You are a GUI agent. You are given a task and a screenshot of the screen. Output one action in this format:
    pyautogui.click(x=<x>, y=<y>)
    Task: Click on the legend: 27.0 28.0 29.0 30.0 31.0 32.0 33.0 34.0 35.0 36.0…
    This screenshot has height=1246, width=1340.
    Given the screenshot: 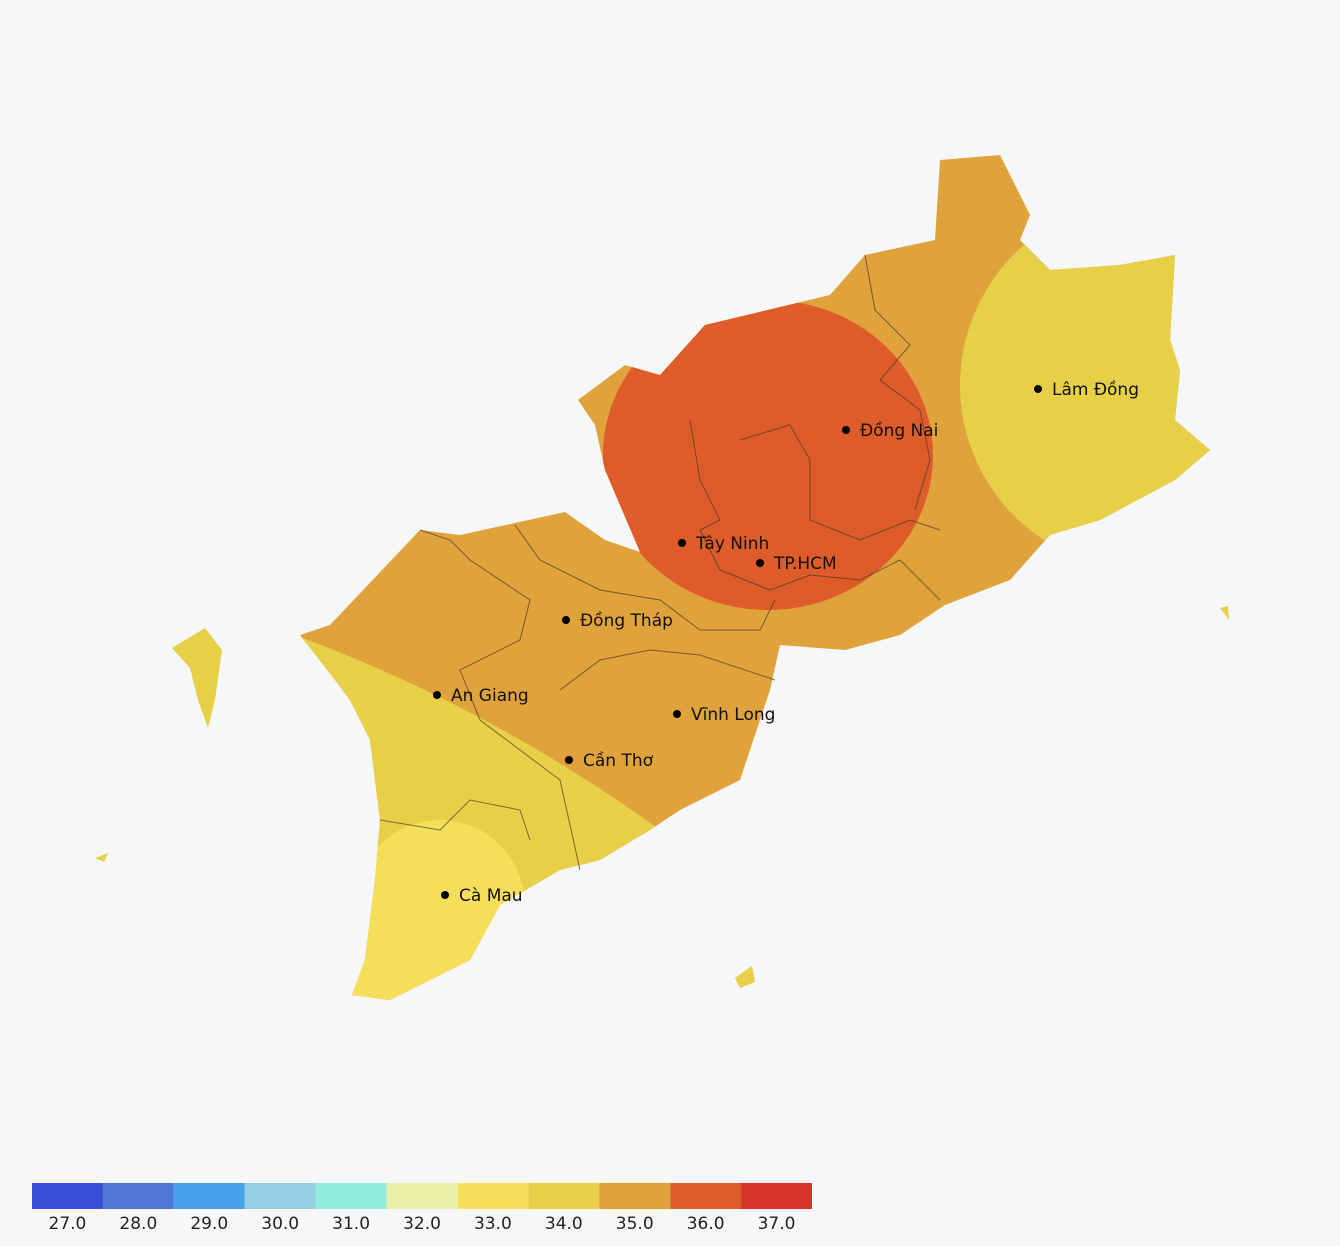 What is the action you would take?
    pyautogui.click(x=422, y=1208)
    